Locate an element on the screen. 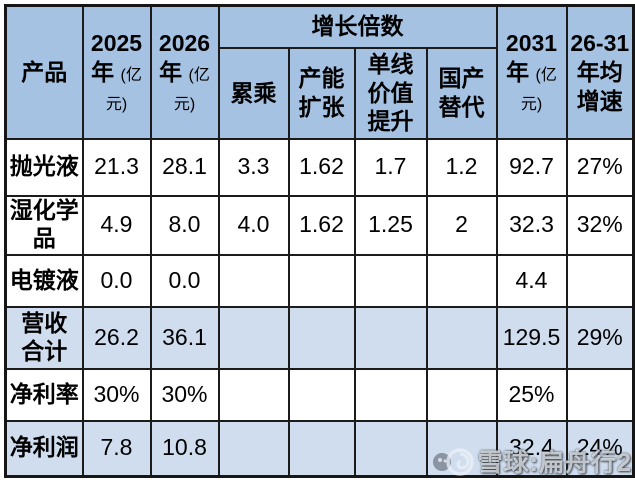 The height and width of the screenshot is (483, 635). table-cell: 10.8 is located at coordinates (184, 448).